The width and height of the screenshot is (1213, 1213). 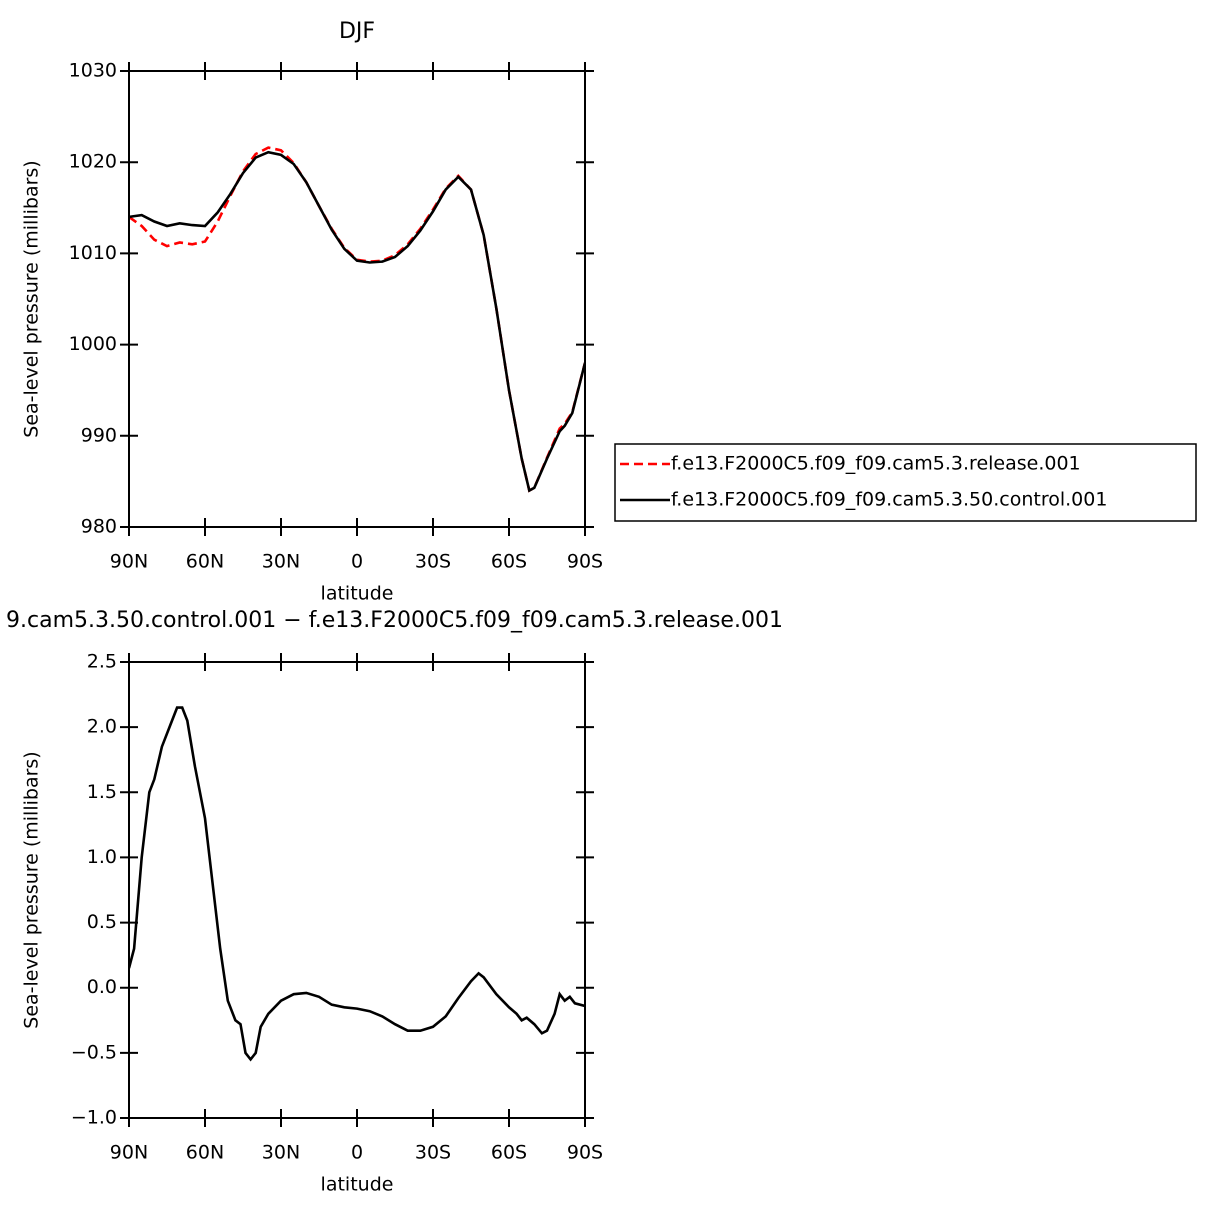 I want to click on y-tick-label: 0.0, so click(x=102, y=987).